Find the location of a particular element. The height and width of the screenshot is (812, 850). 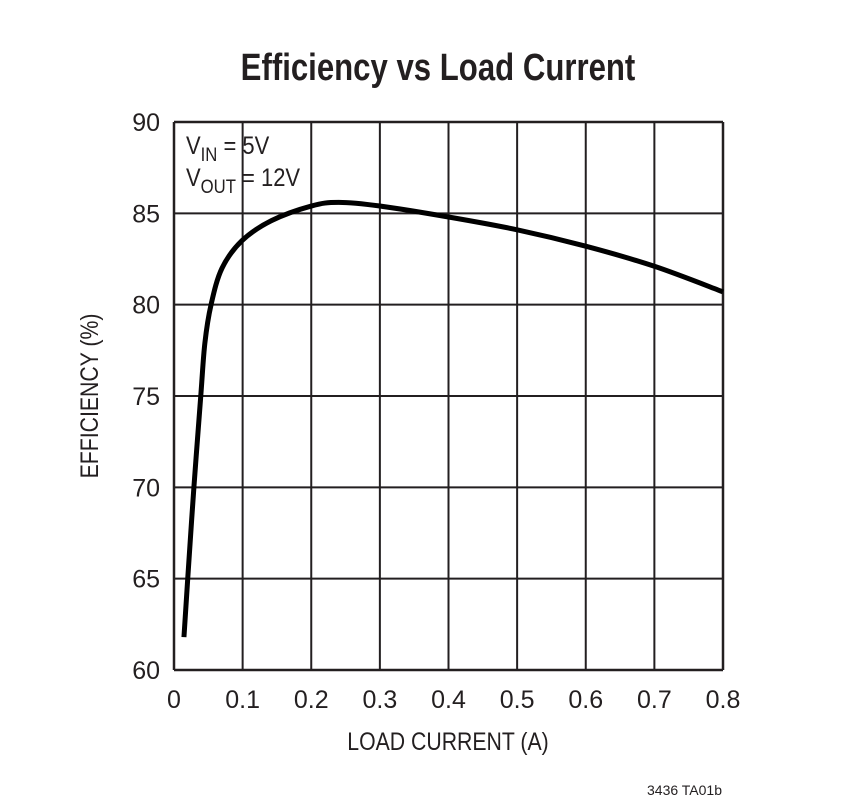

annotation-vin: VIN = 5V is located at coordinates (228, 149).